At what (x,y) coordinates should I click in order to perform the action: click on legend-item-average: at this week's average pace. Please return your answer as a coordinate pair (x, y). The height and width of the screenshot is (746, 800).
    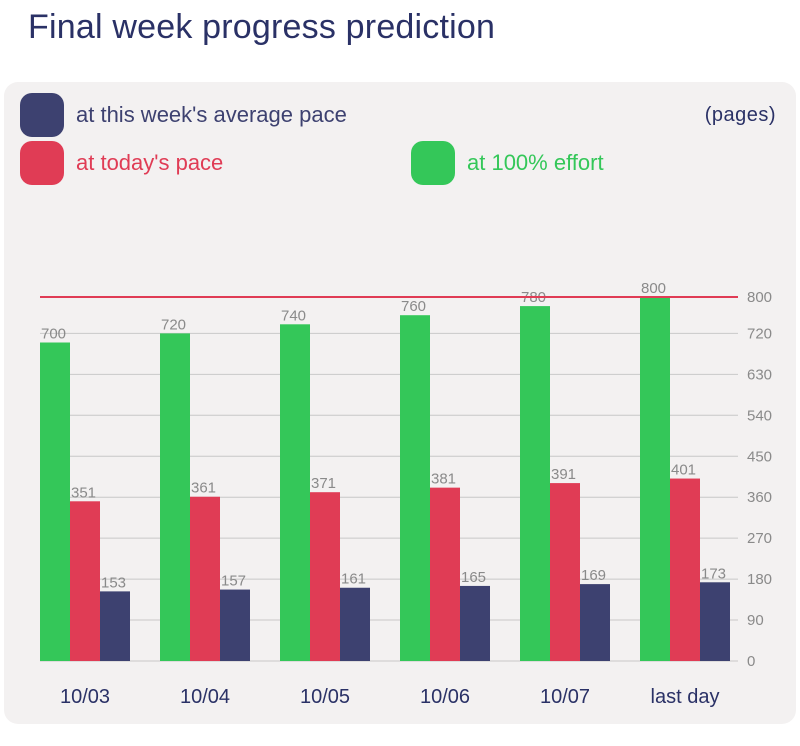
    Looking at the image, I should click on (183, 115).